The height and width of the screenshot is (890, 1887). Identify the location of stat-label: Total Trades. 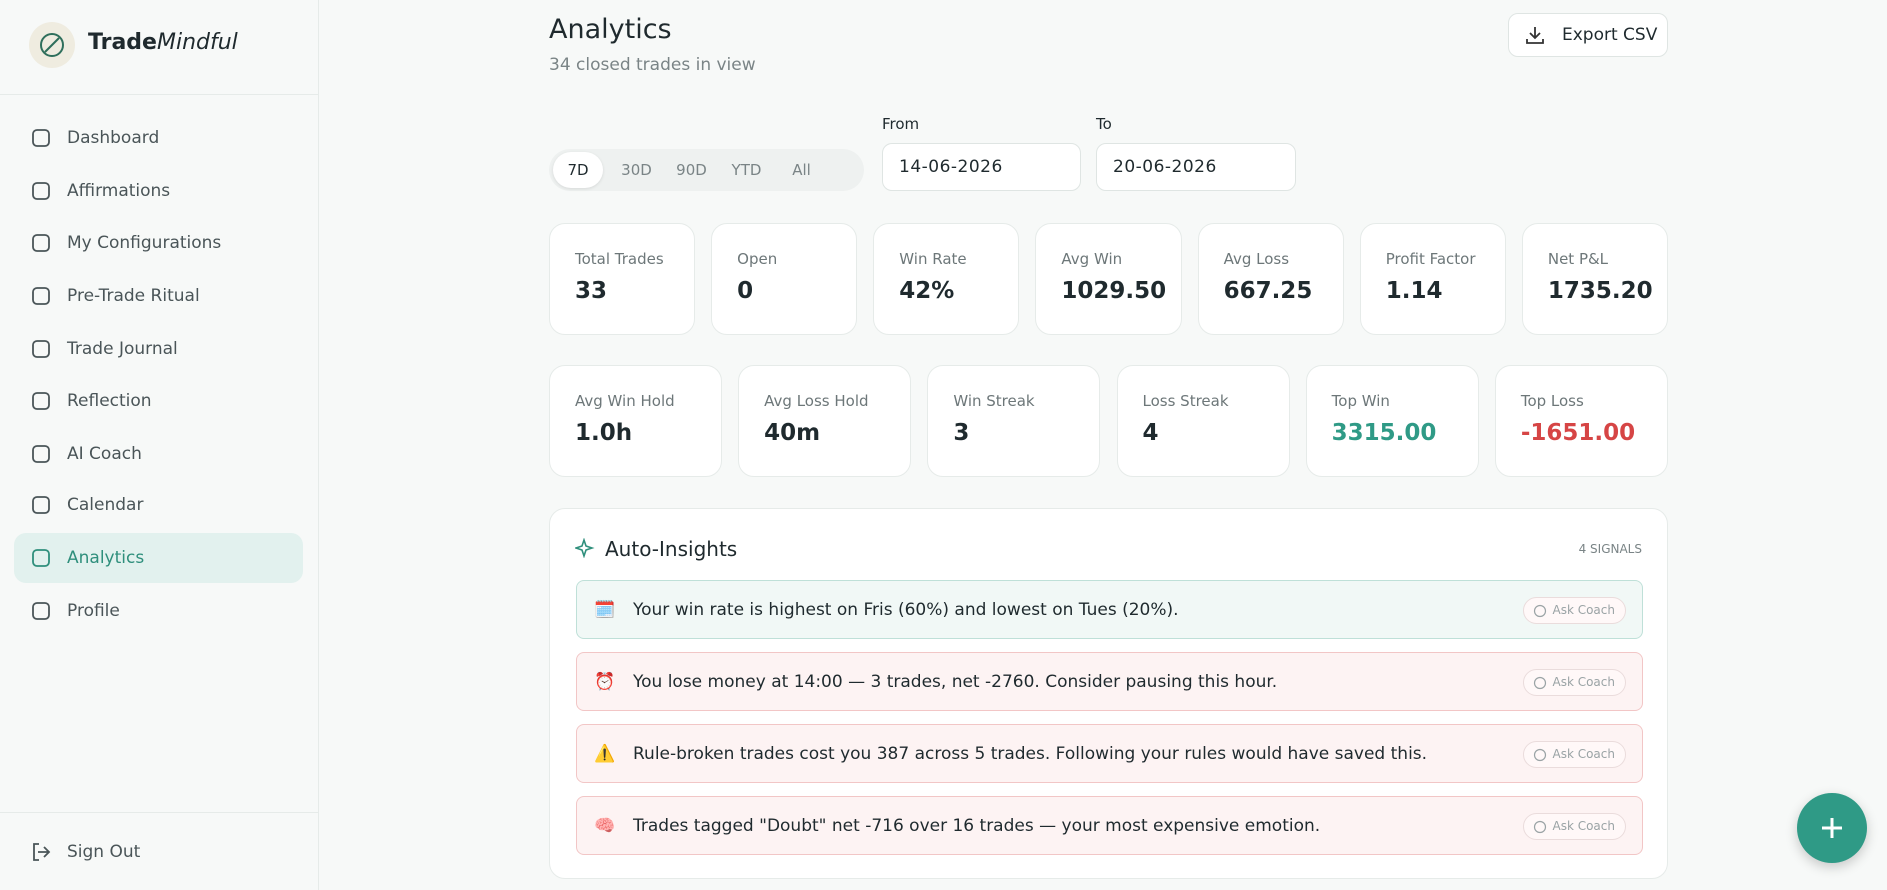
(619, 259).